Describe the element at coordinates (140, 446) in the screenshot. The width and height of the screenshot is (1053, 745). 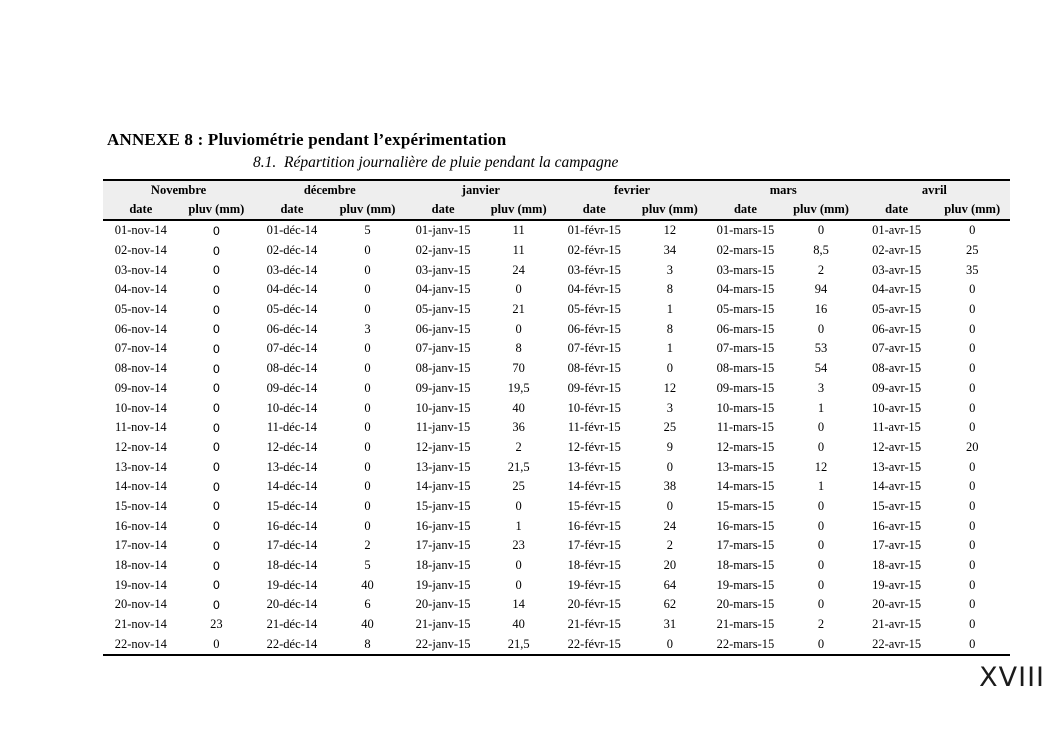
I see `date-cell: 12-nov-14` at that location.